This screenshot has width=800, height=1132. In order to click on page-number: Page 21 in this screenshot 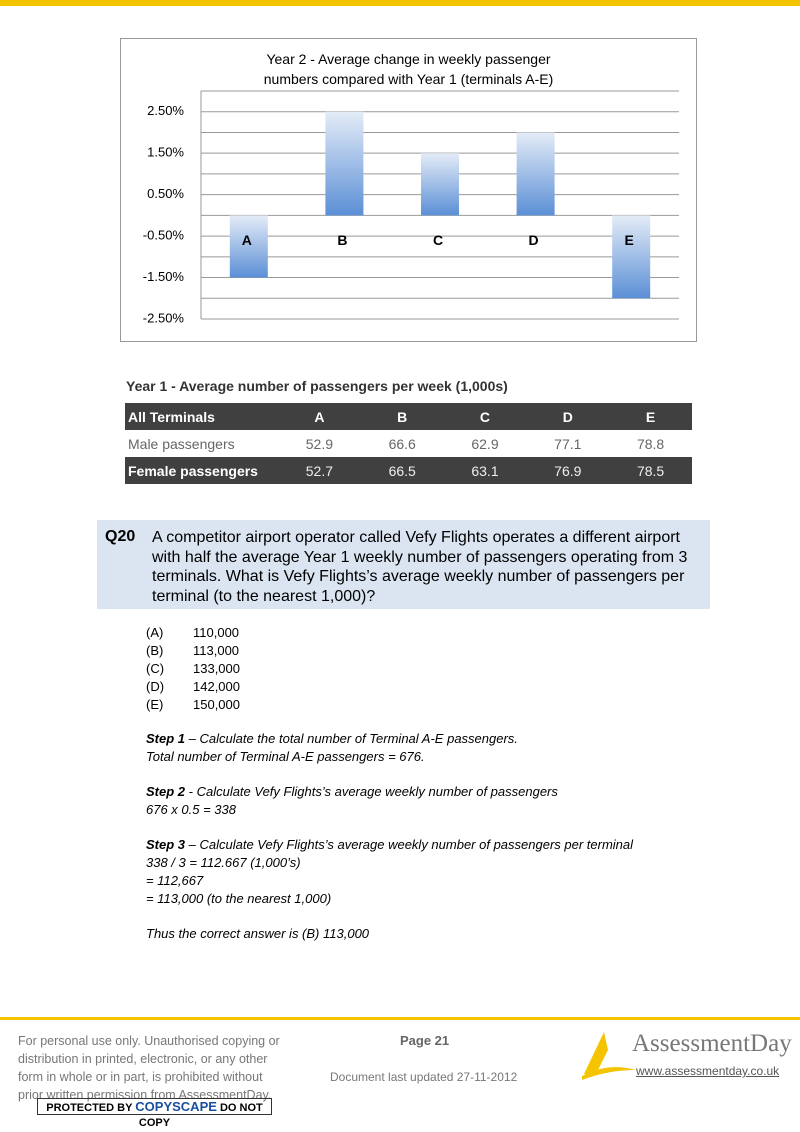, I will do `click(425, 1040)`.